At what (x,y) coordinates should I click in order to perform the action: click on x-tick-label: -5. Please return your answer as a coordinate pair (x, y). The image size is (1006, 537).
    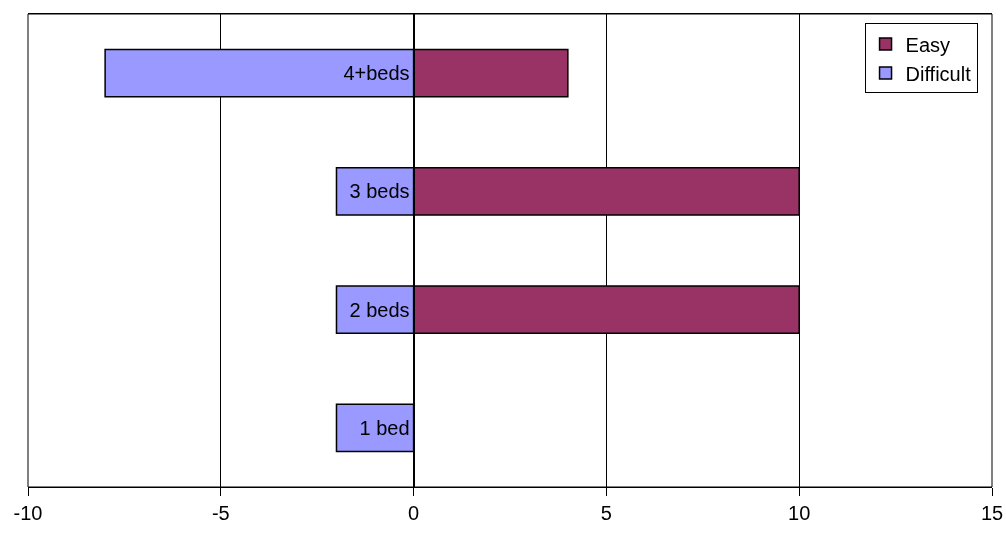
    Looking at the image, I should click on (220, 513).